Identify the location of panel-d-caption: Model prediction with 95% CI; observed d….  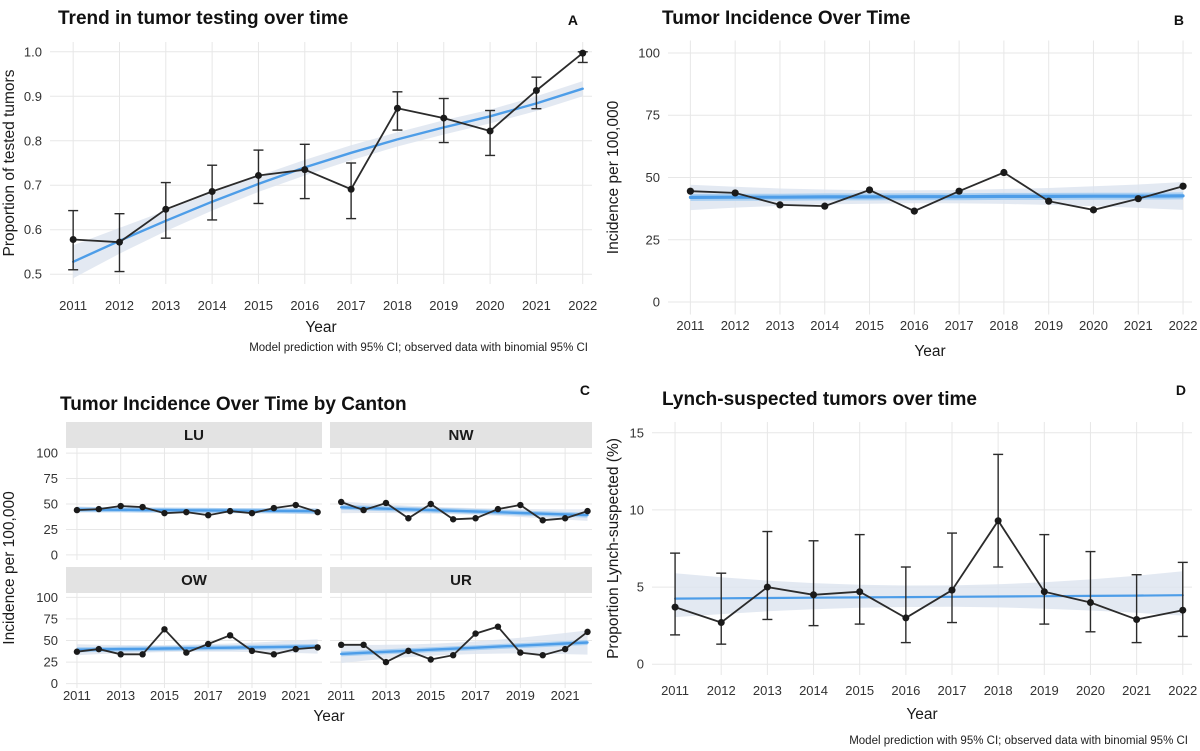
(1018, 741).